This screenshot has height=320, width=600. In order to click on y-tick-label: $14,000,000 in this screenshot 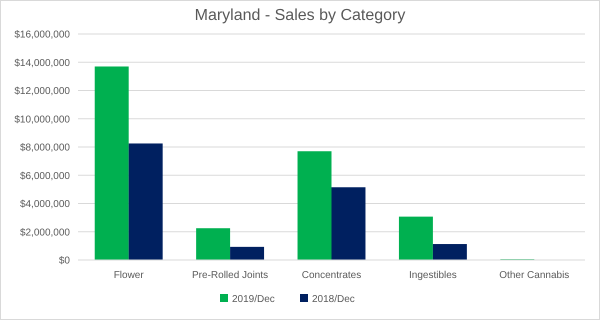, I will do `click(42, 63)`.